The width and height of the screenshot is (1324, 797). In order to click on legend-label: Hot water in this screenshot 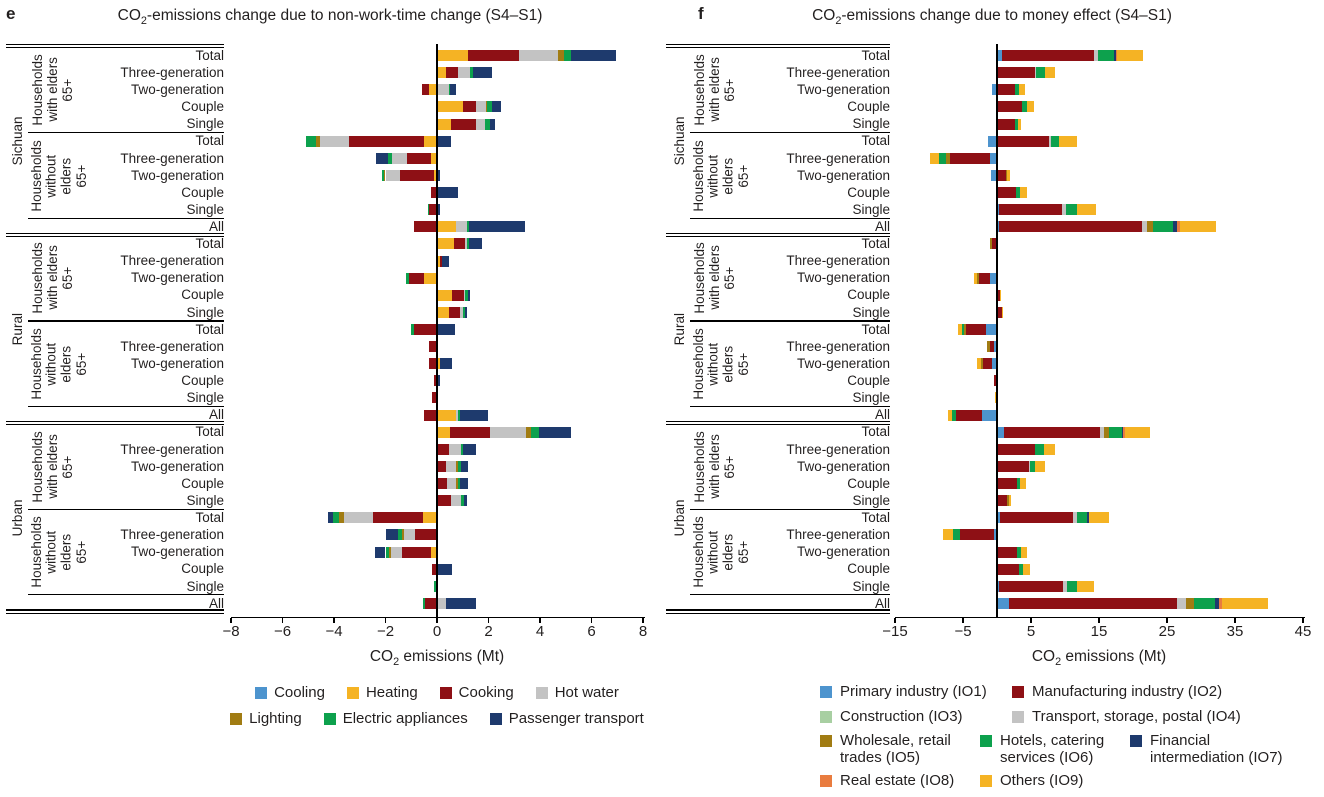, I will do `click(586, 692)`.